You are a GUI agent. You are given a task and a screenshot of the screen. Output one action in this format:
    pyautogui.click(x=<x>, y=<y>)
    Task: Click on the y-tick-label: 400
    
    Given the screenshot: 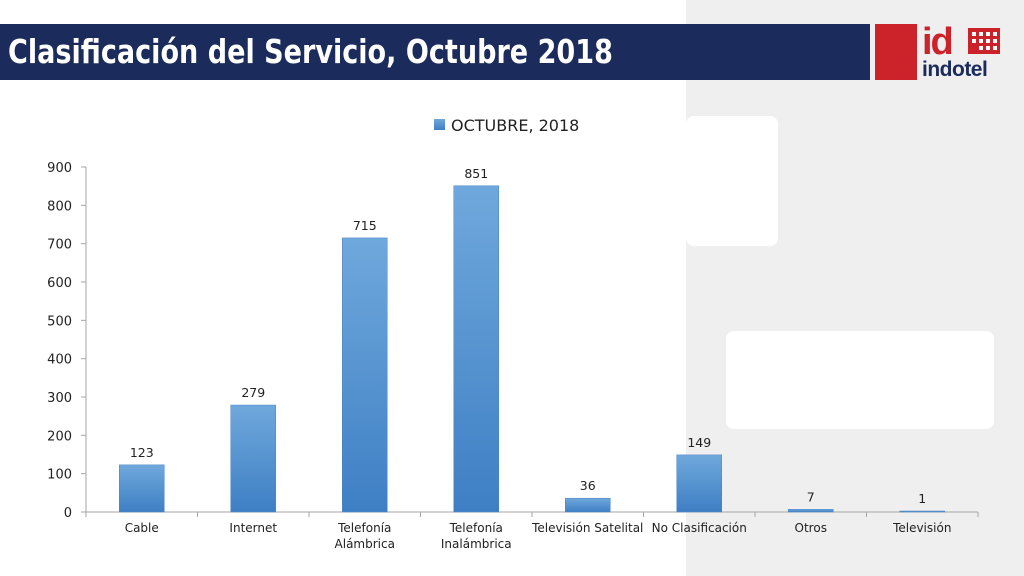 What is the action you would take?
    pyautogui.click(x=59, y=360)
    